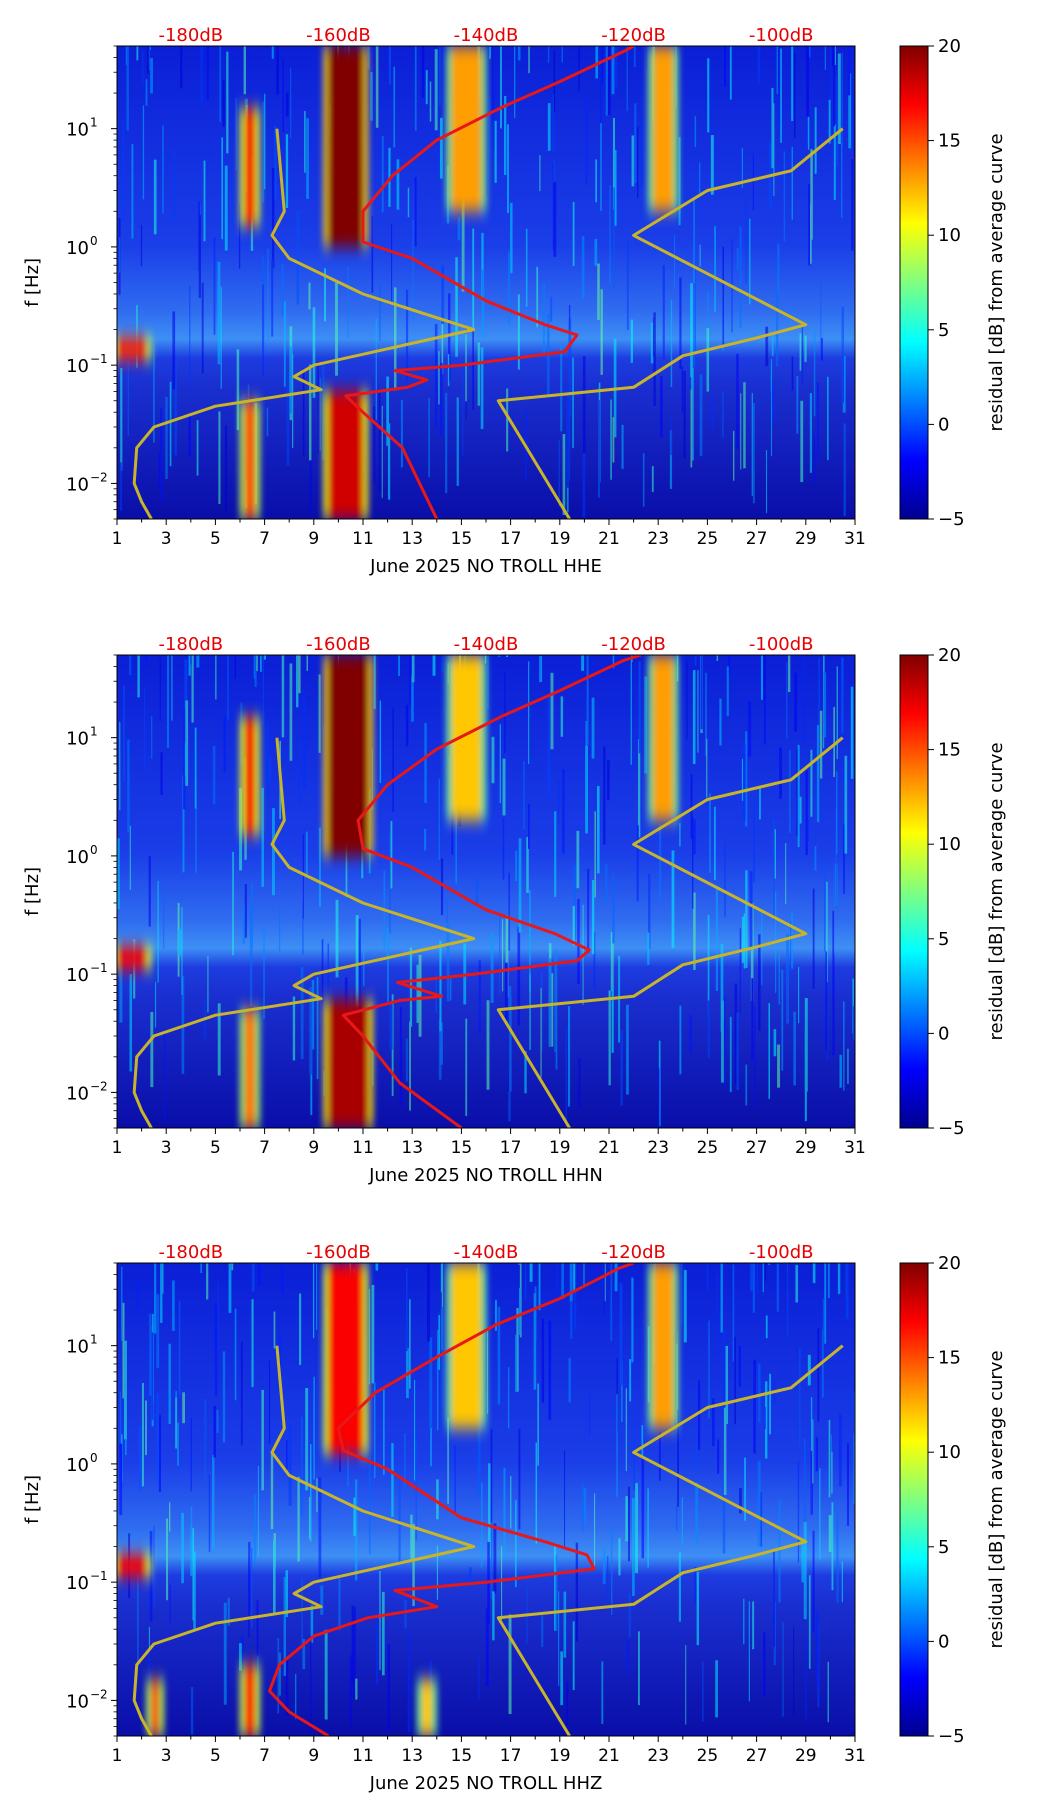 This screenshot has height=1806, width=1052. I want to click on x-tick-label: 5, so click(215, 1756).